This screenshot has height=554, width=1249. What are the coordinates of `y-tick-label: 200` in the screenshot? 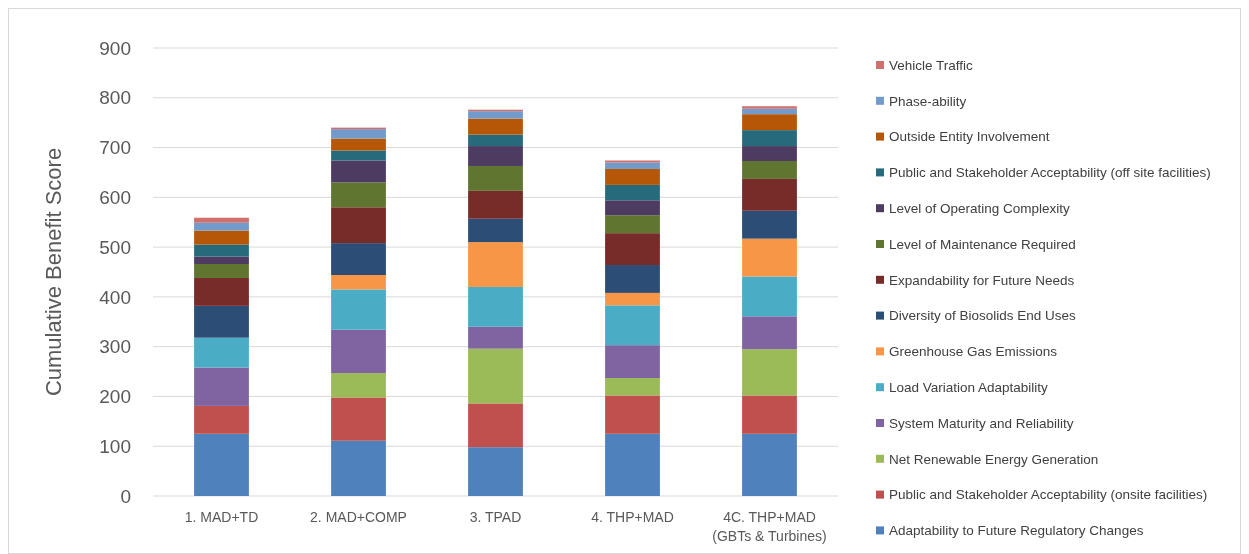 It's located at (115, 397).